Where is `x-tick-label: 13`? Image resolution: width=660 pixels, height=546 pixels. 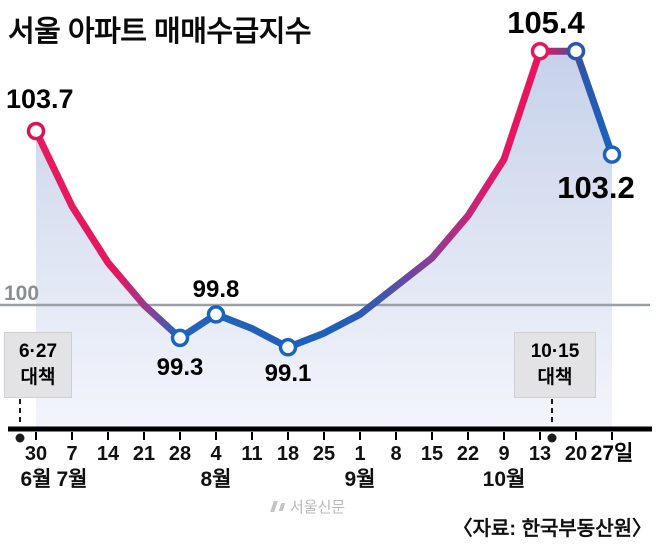
x-tick-label: 13 is located at coordinates (540, 454).